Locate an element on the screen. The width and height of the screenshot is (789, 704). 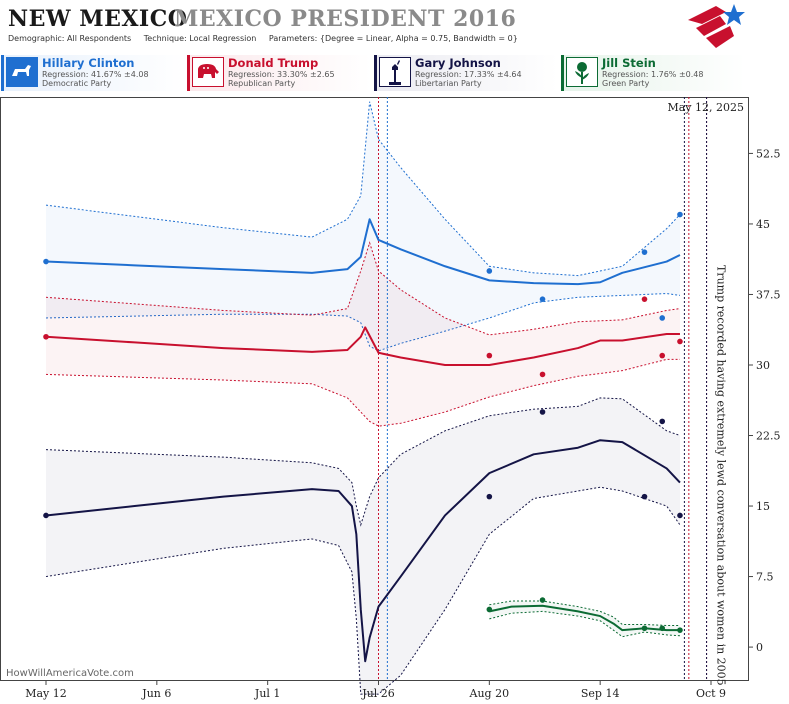
x-tick-label: Jul 1 is located at coordinates (267, 693).